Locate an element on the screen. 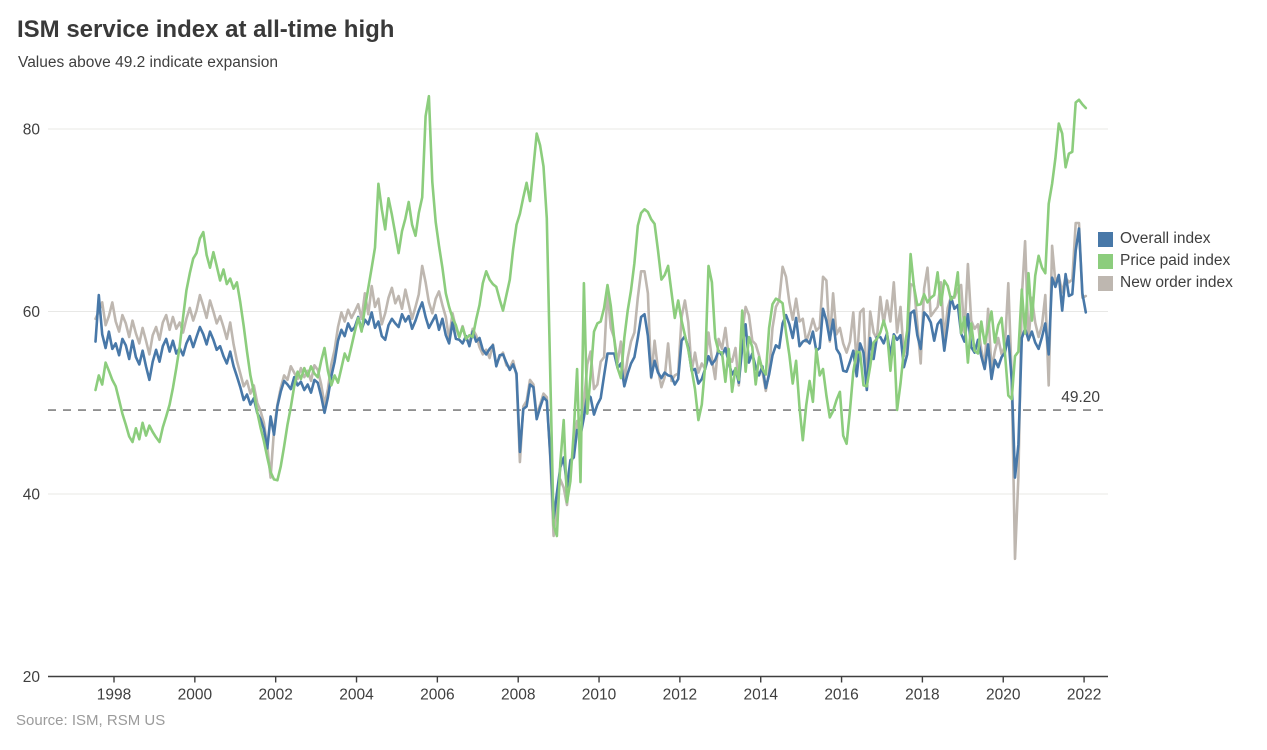 The image size is (1267, 750). x-axis-tick-label: 2004 is located at coordinates (356, 695).